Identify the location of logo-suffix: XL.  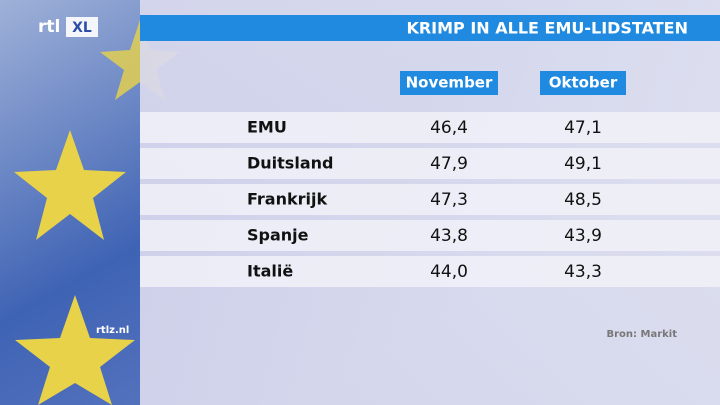
(82, 28).